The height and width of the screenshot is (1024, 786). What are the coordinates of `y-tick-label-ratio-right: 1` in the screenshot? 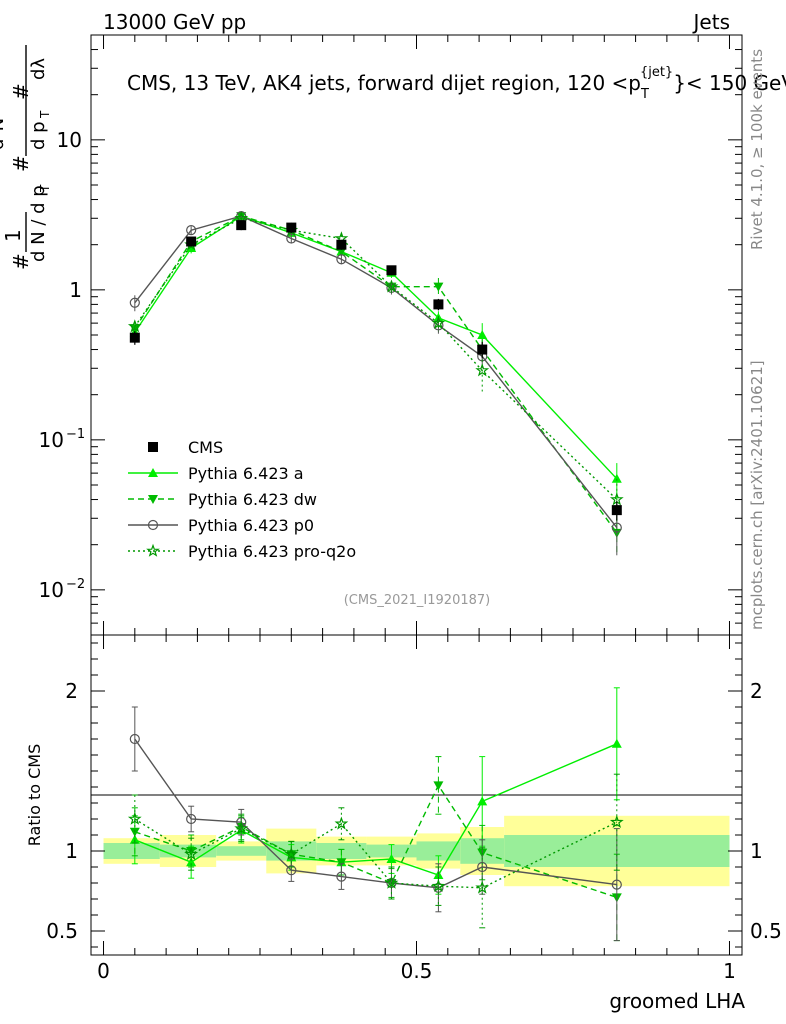 It's located at (756, 851).